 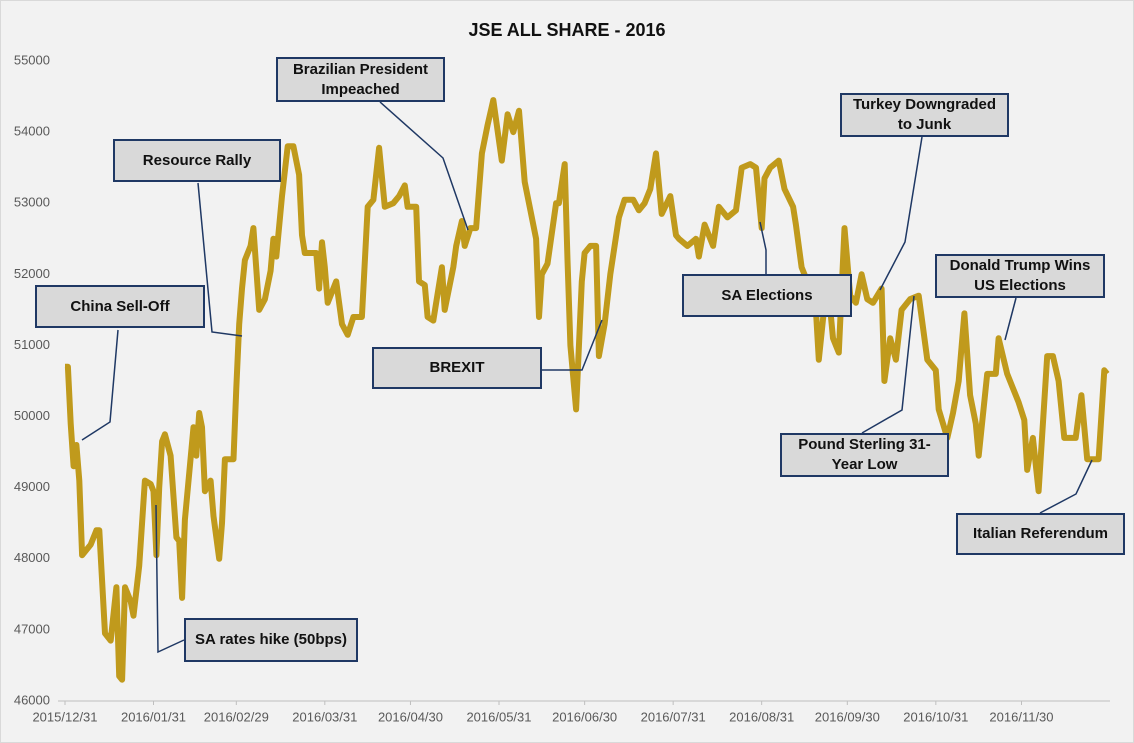 What do you see at coordinates (324, 716) in the screenshot?
I see `x-tick-label: 2016/03/31` at bounding box center [324, 716].